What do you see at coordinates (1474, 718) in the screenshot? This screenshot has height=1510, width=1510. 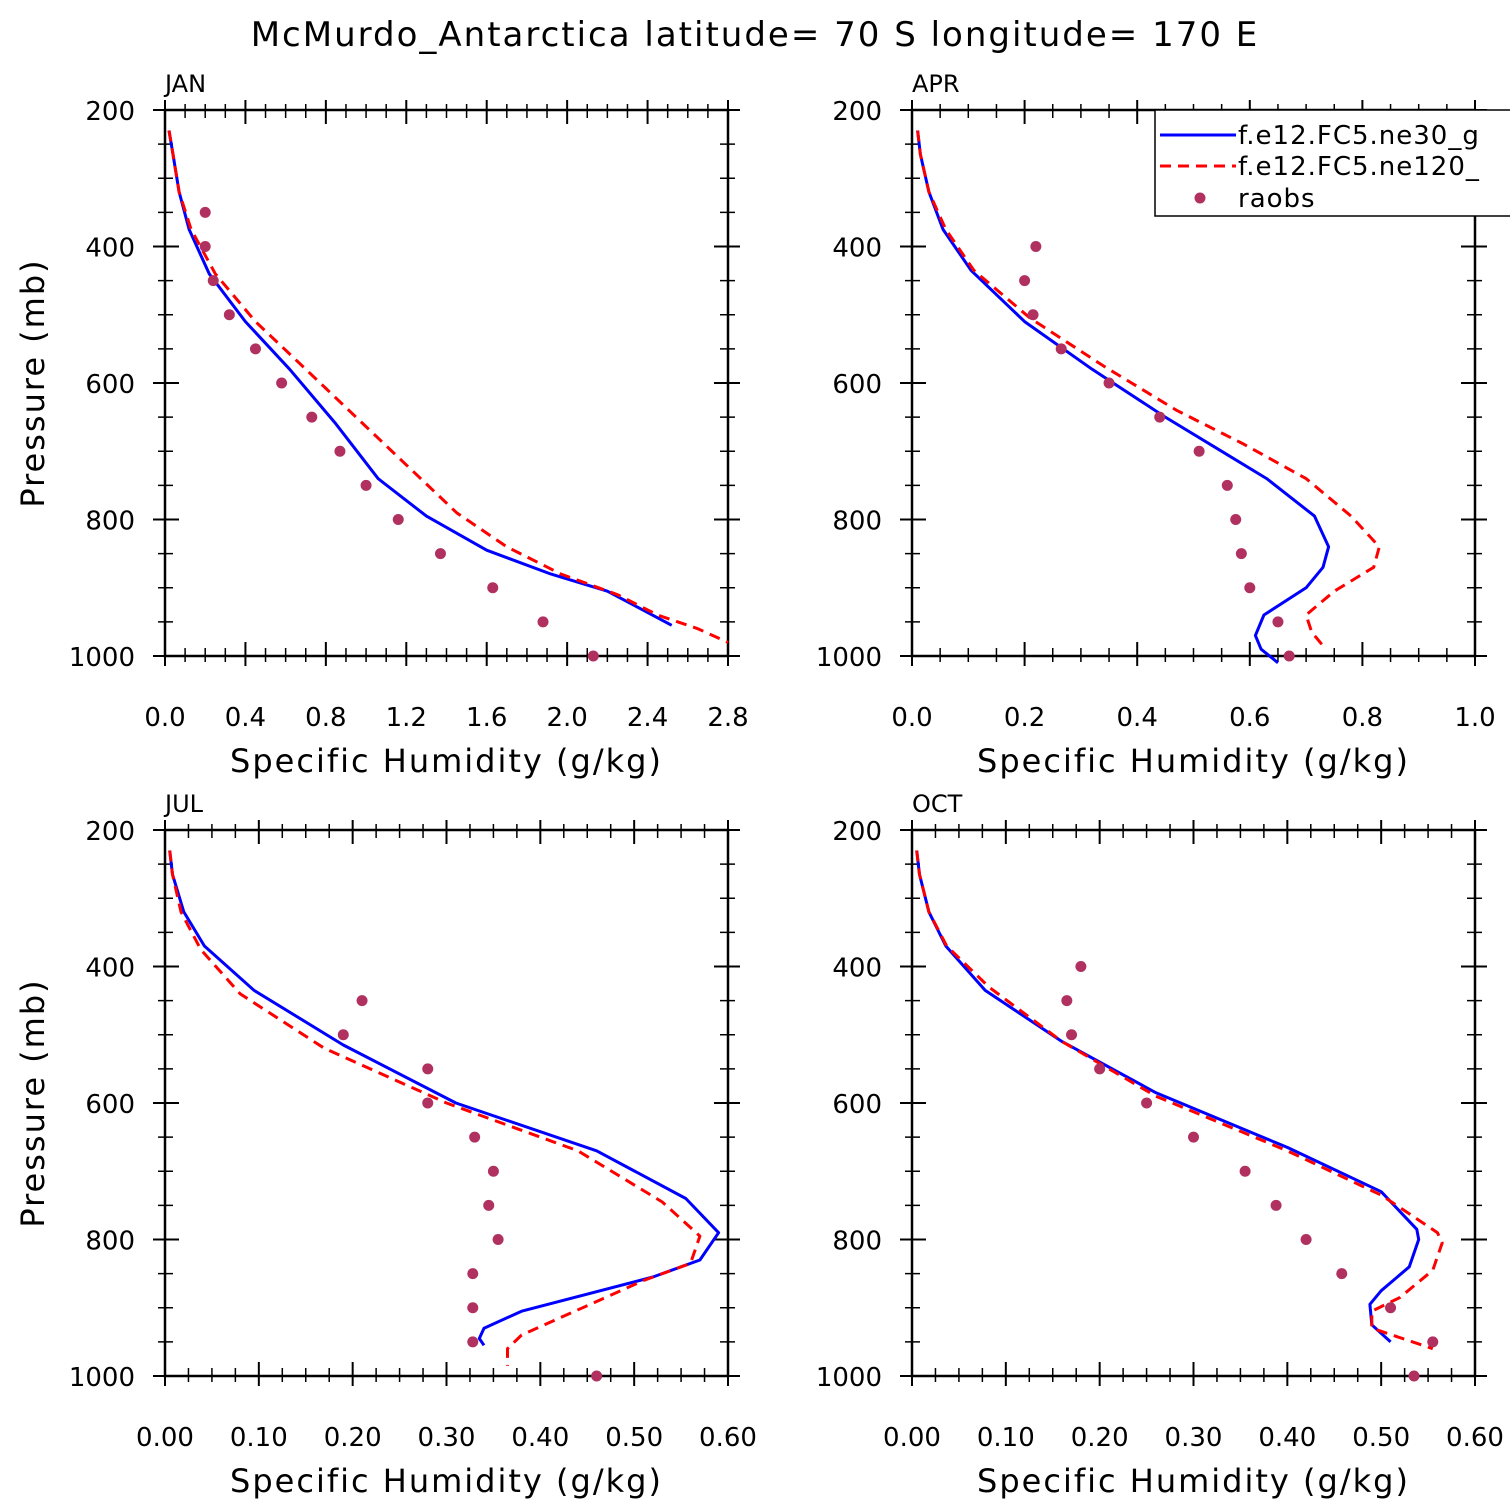 I see `x-tick-label: 1.0` at bounding box center [1474, 718].